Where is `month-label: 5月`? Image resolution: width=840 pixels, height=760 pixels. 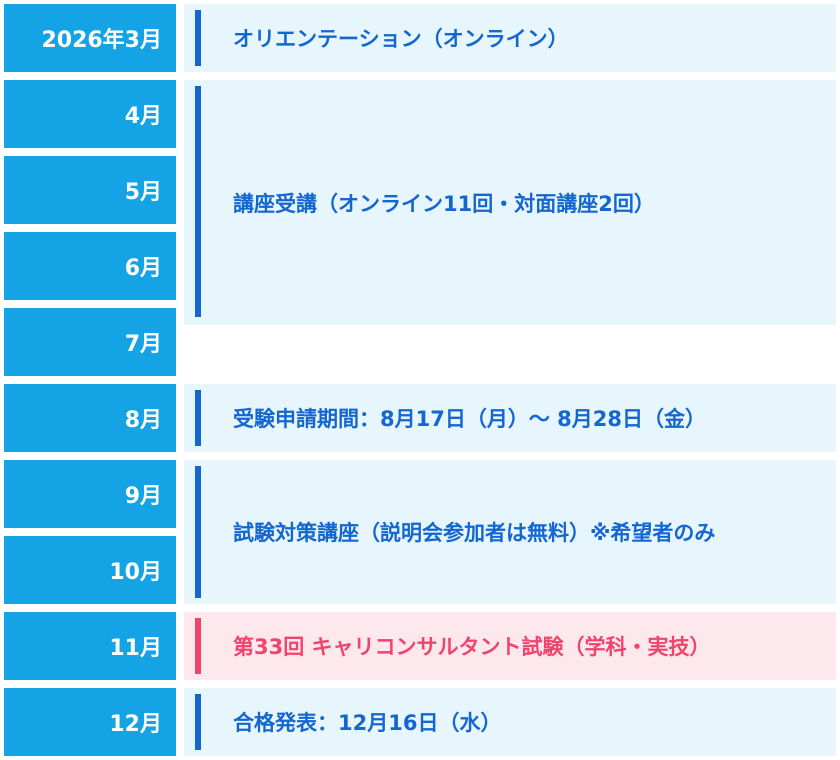
month-label: 5月 is located at coordinates (143, 192).